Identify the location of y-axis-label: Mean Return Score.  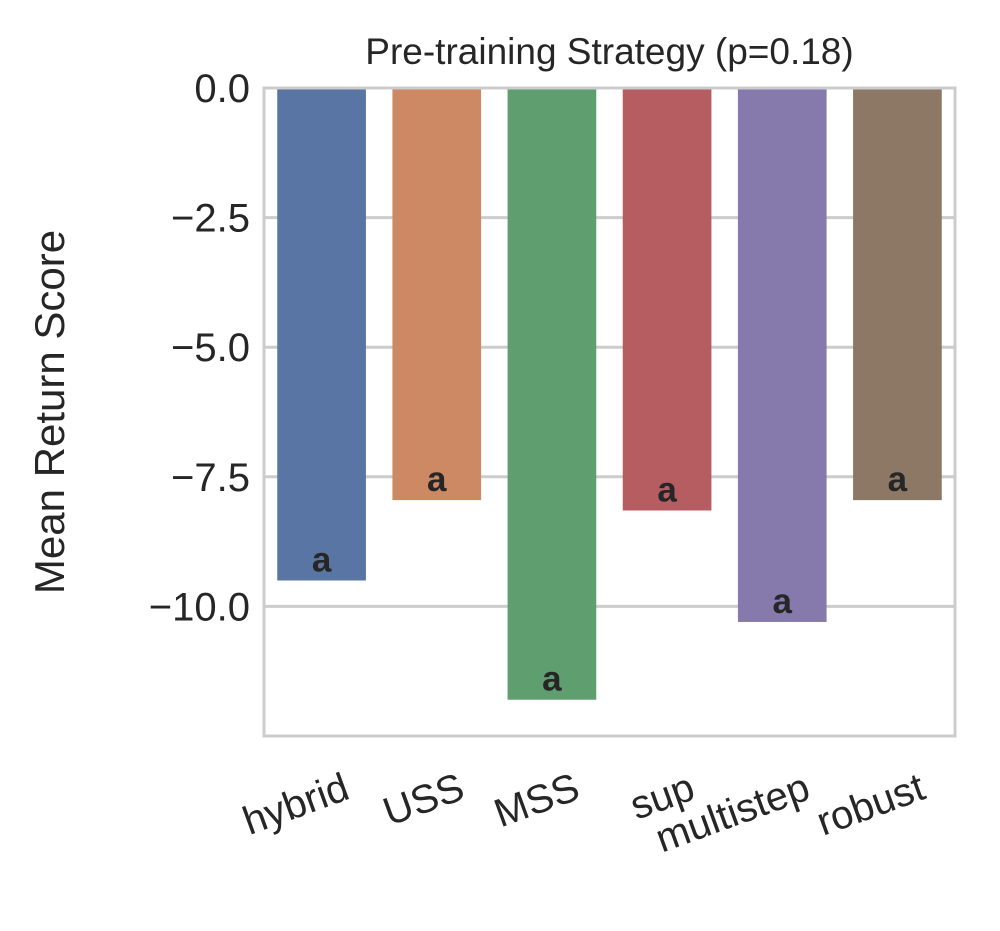
(49, 412).